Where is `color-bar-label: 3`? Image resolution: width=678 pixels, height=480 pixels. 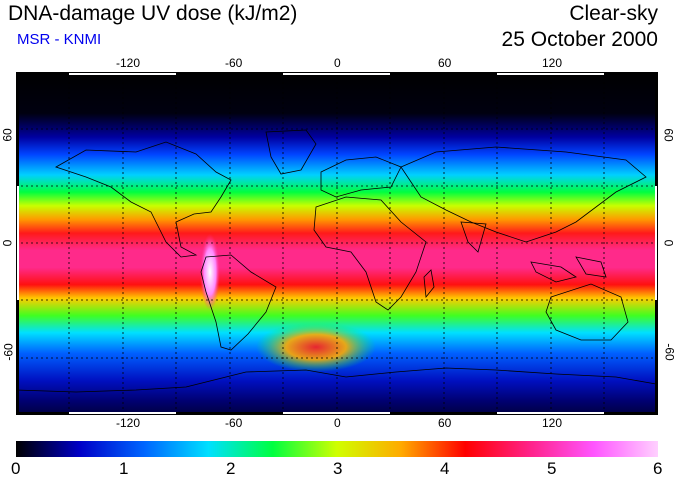
color-bar-label: 3 is located at coordinates (338, 468).